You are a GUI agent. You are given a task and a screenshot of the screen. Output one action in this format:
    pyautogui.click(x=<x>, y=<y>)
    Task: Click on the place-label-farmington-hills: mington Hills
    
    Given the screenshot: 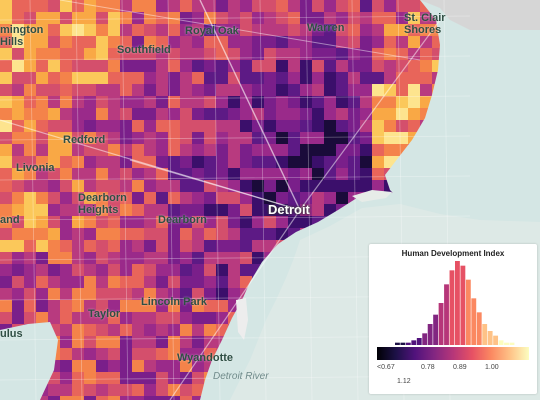 What is the action you would take?
    pyautogui.click(x=21, y=36)
    